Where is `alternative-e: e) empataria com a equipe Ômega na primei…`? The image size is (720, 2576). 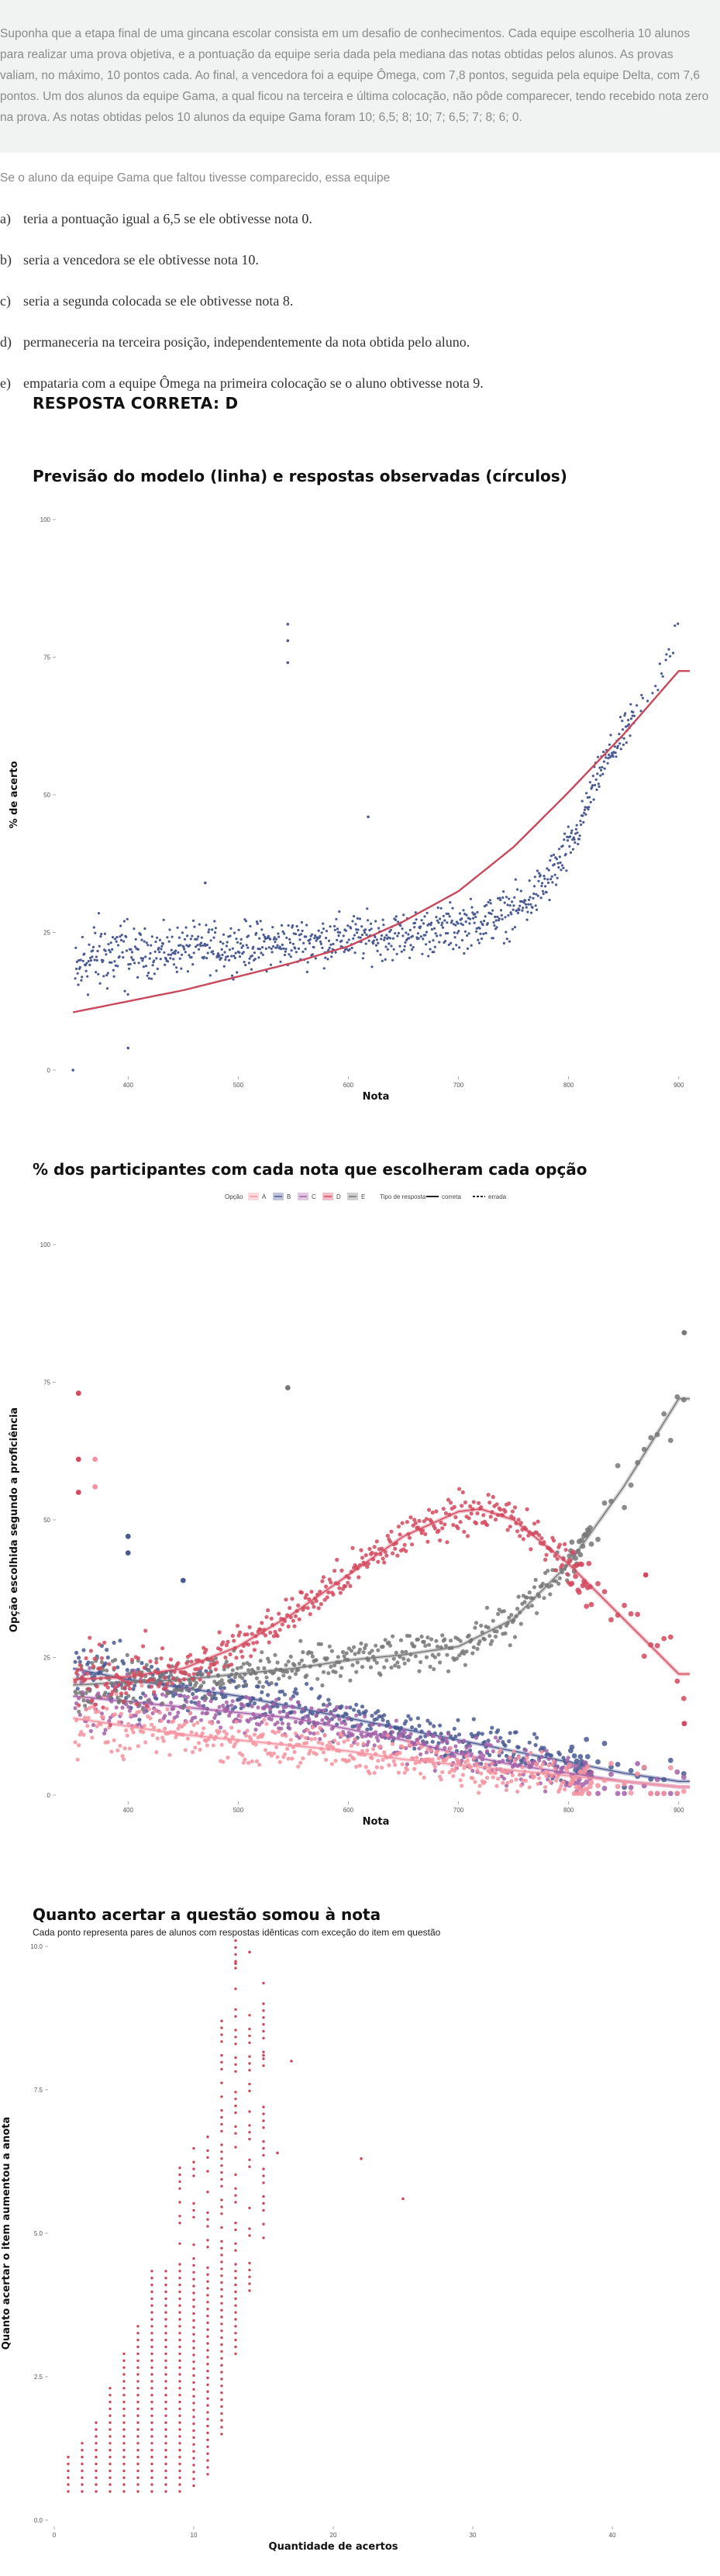
alternative-e: e) empataria com a equipe Ômega na primei… is located at coordinates (242, 383).